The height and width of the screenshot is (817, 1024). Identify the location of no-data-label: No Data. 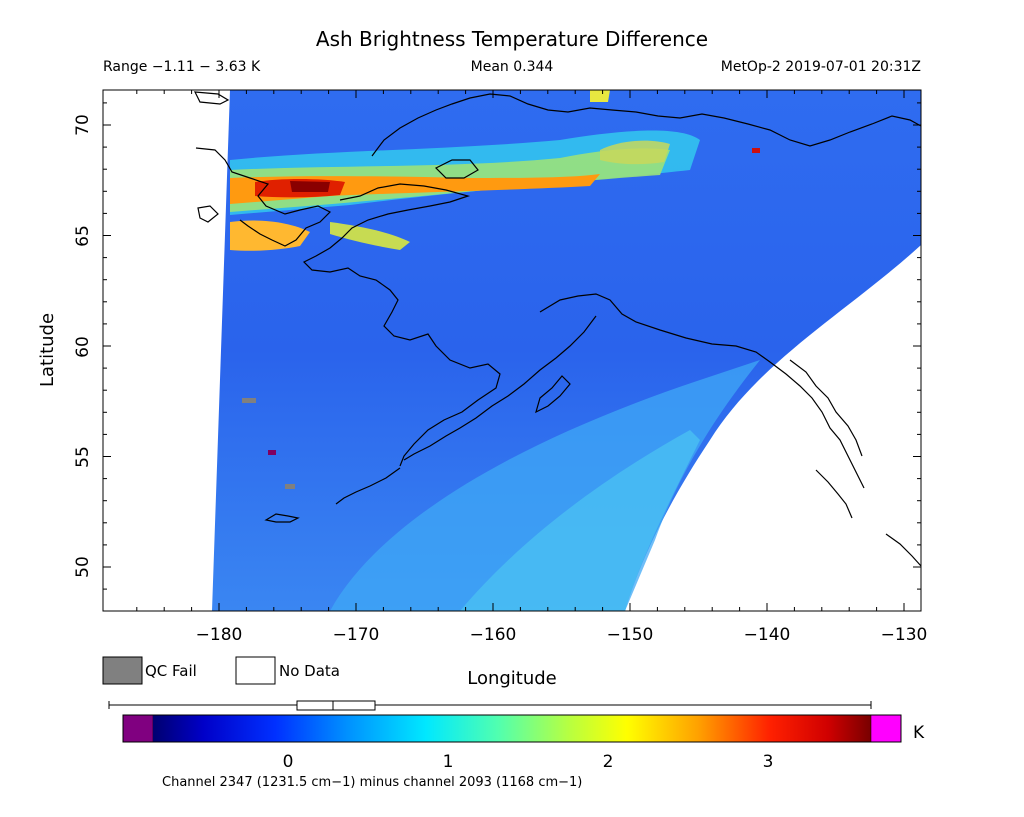
(309, 671).